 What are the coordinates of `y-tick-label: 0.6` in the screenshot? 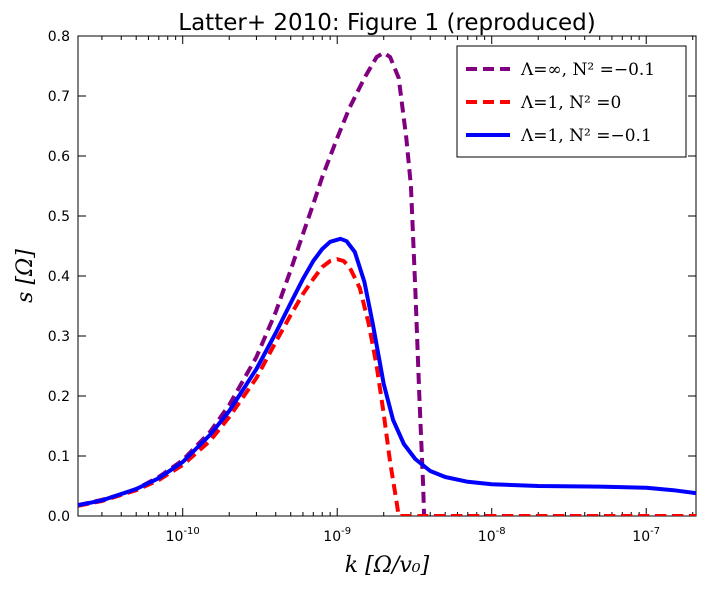 It's located at (59, 157).